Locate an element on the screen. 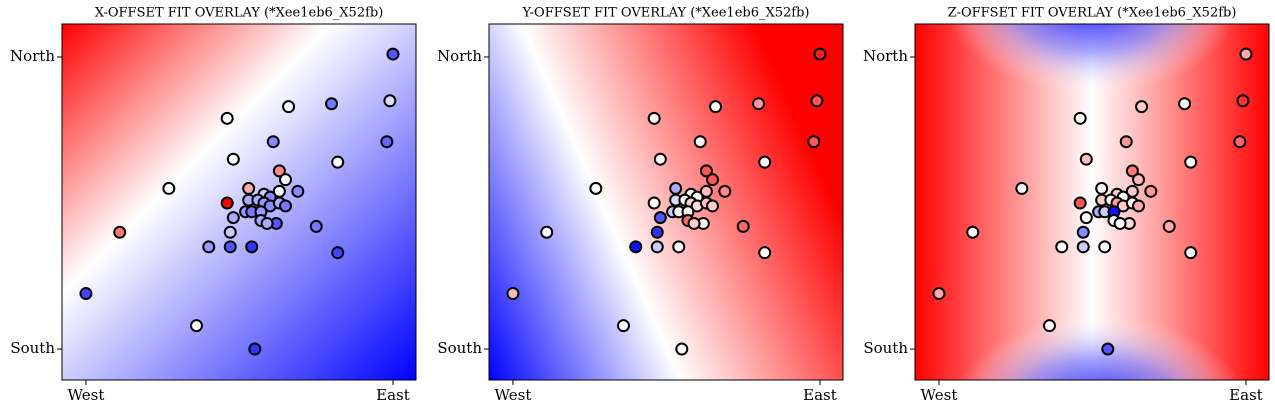 This screenshot has width=1275, height=411. panel-title: X-OFFSET FIT OVERLAY (*Xee1eb6_X52fb) is located at coordinates (239, 13).